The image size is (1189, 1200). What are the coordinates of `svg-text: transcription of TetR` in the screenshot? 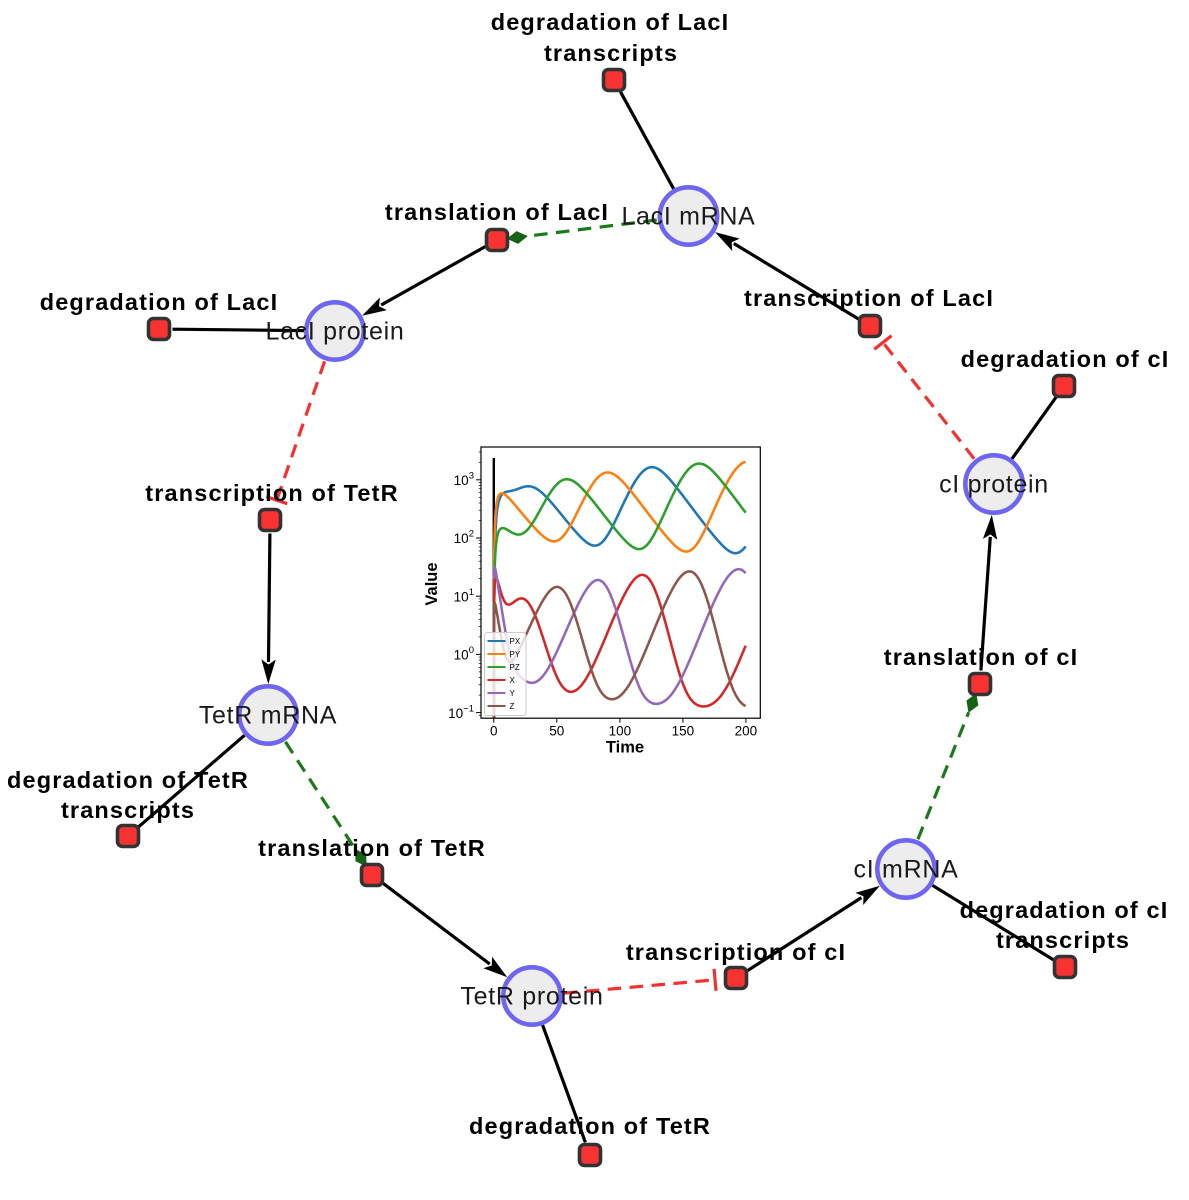 It's located at (272, 493).